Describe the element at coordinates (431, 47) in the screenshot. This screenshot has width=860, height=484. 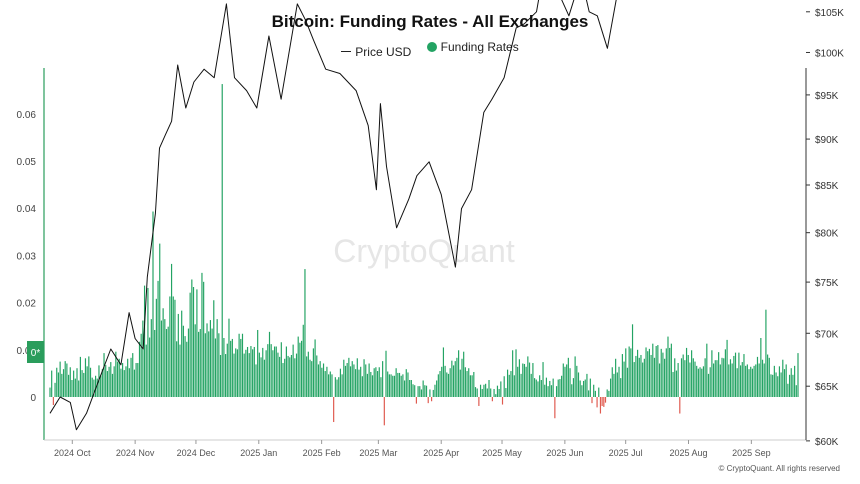
I see `legend-dot-icon` at that location.